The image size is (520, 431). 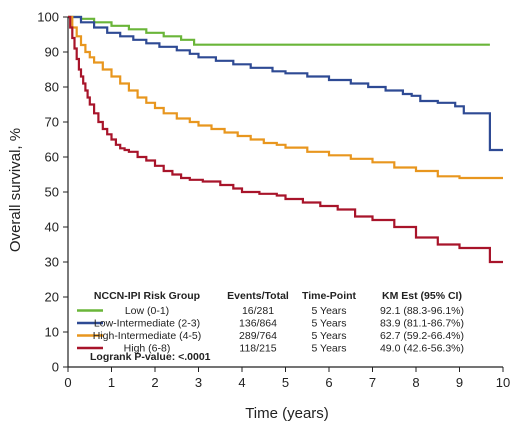 I want to click on legend-group-label: High-Intermediate (4-5), so click(x=147, y=336).